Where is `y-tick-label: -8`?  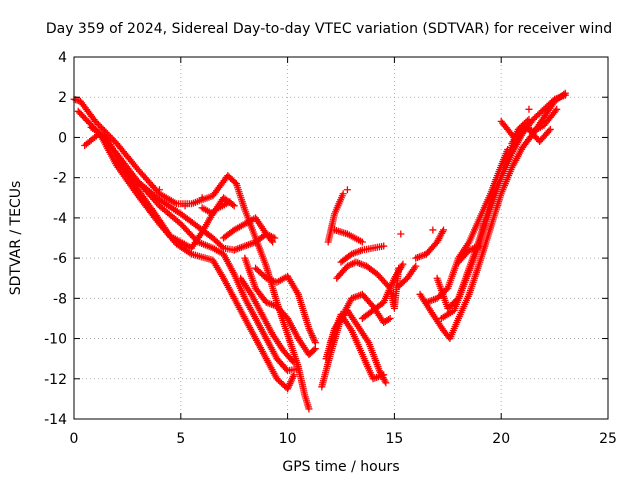 y-tick-label: -8 is located at coordinates (60, 299).